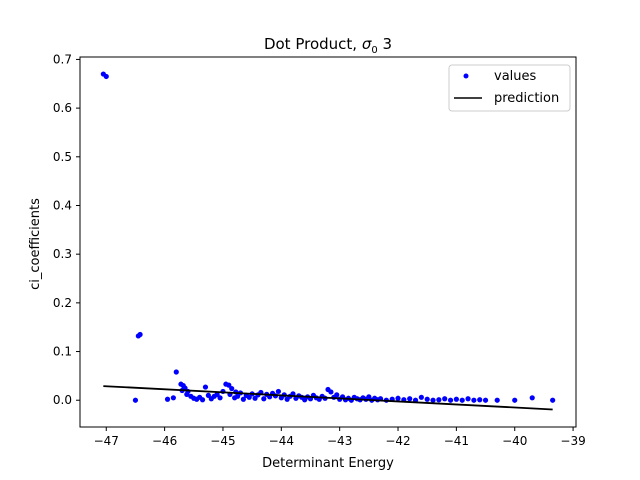 The width and height of the screenshot is (640, 480). I want to click on y-axis-ticks: 0.0 0.1 0.2 0.3 0.4 0.5 0.6 0.7, so click(66, 229).